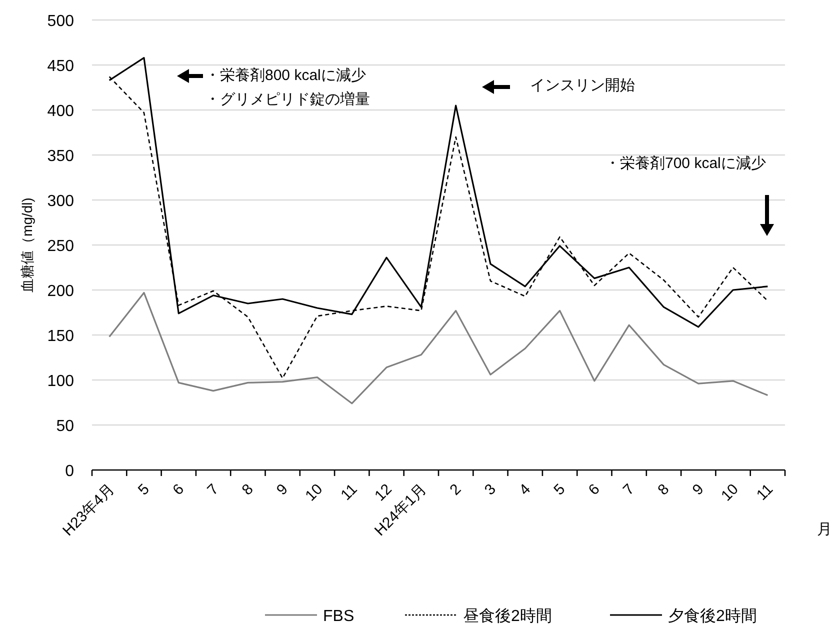  I want to click on annotation: インスリン開始, so click(582, 85).